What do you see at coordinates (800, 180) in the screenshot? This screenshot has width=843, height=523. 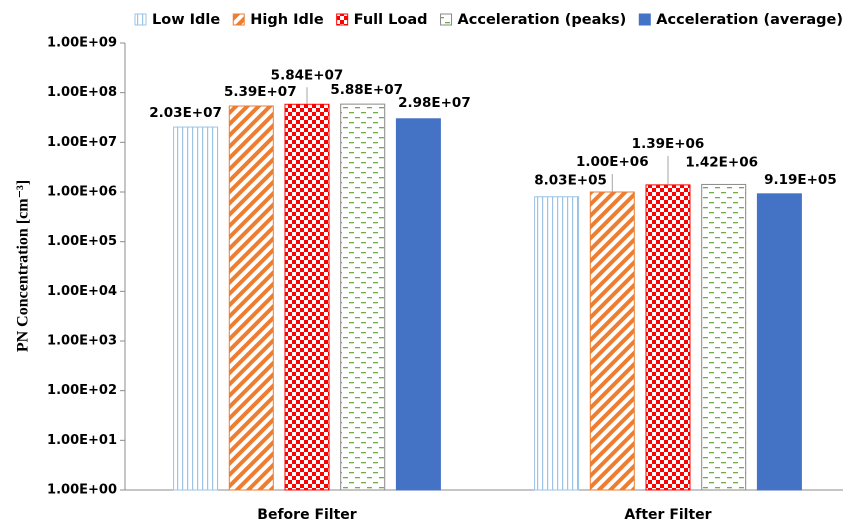 I see `data-label: 9.19E+05` at bounding box center [800, 180].